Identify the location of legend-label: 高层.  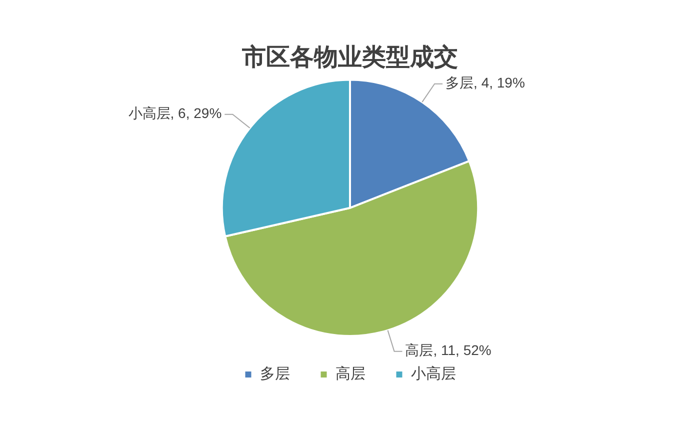
(350, 374).